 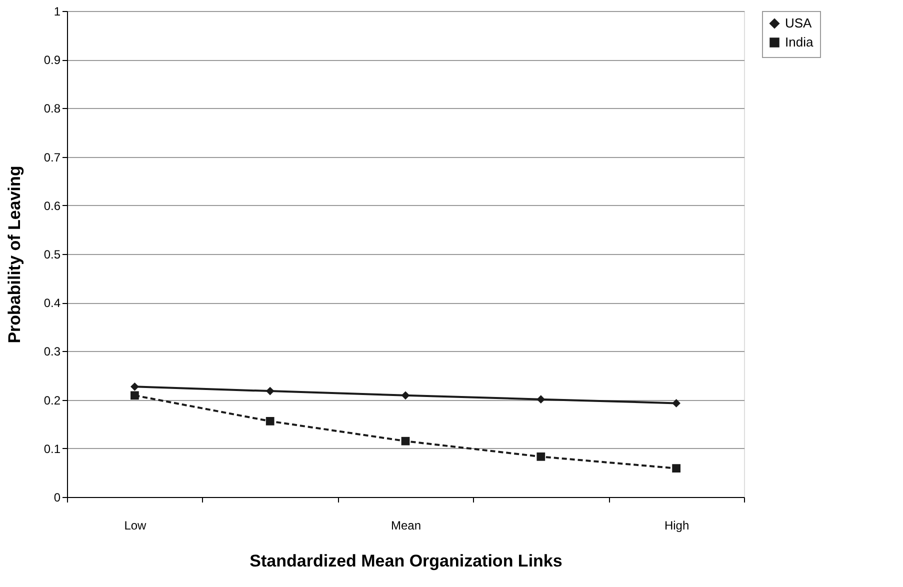 I want to click on x-axis-title: Standardized Mean Organization Links, so click(x=406, y=561).